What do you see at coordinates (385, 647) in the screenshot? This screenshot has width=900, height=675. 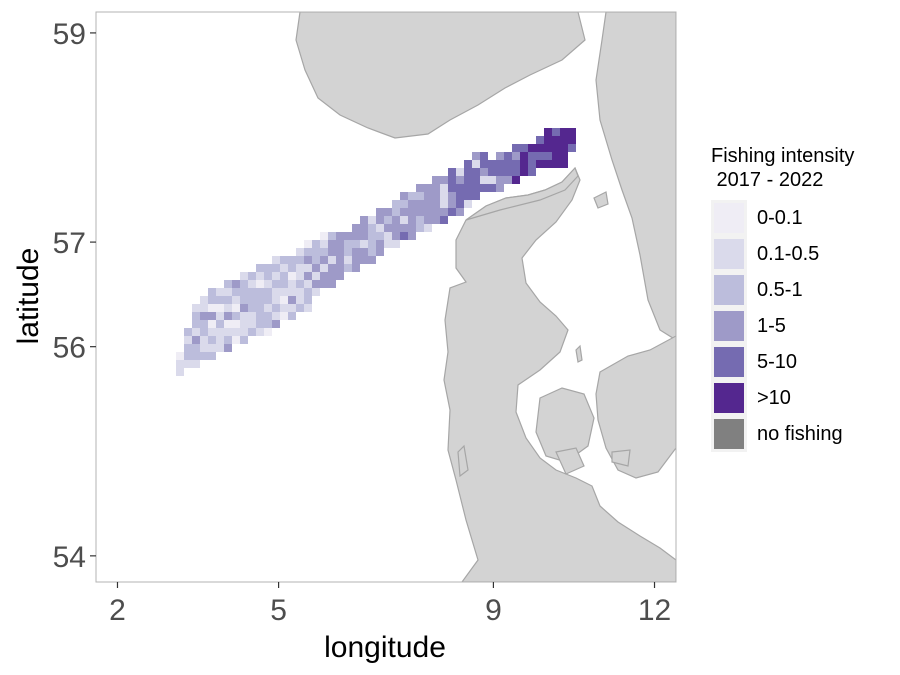 I see `x-axis-title: longitude` at bounding box center [385, 647].